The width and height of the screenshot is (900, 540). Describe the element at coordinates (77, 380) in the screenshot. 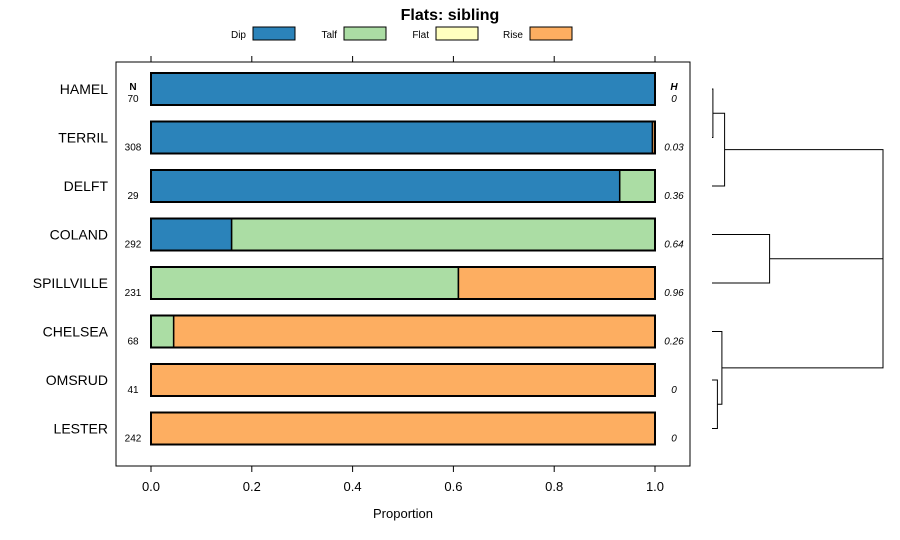

I see `row-label-omsrud: OMSRUD` at that location.